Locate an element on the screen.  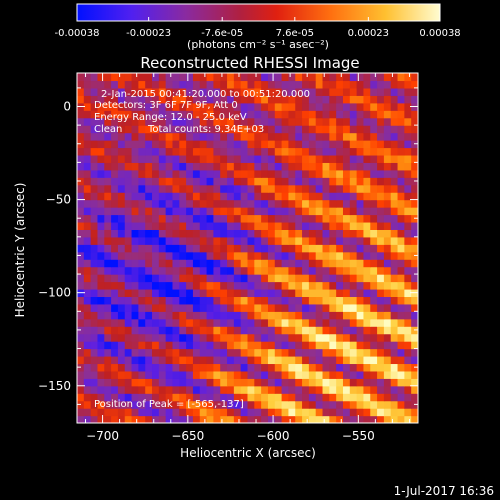
annotation-energy-range: Energy Range: 12.0 - 25.0 keV is located at coordinates (170, 117).